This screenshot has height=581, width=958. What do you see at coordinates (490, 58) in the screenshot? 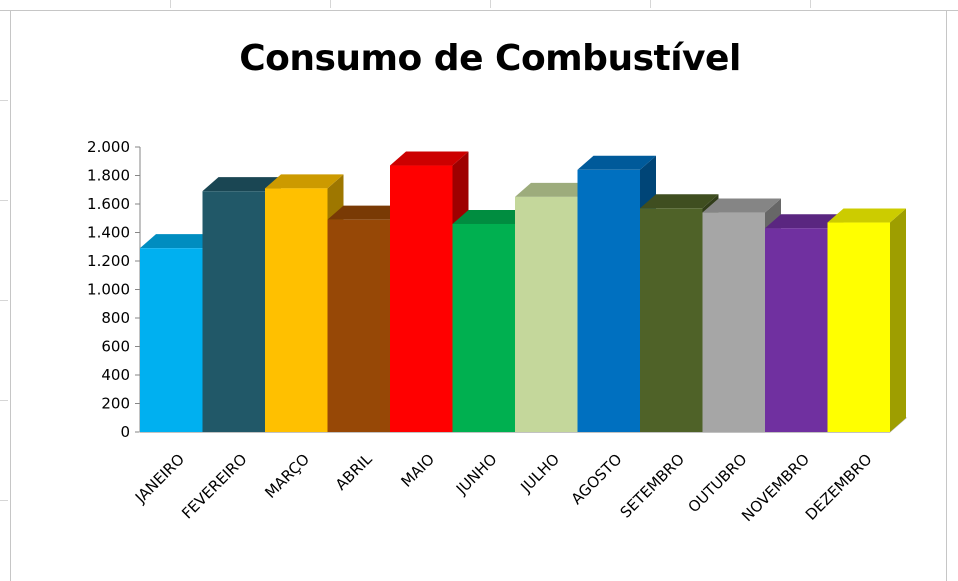
I see `chart-title: Consumo de Combustível` at bounding box center [490, 58].